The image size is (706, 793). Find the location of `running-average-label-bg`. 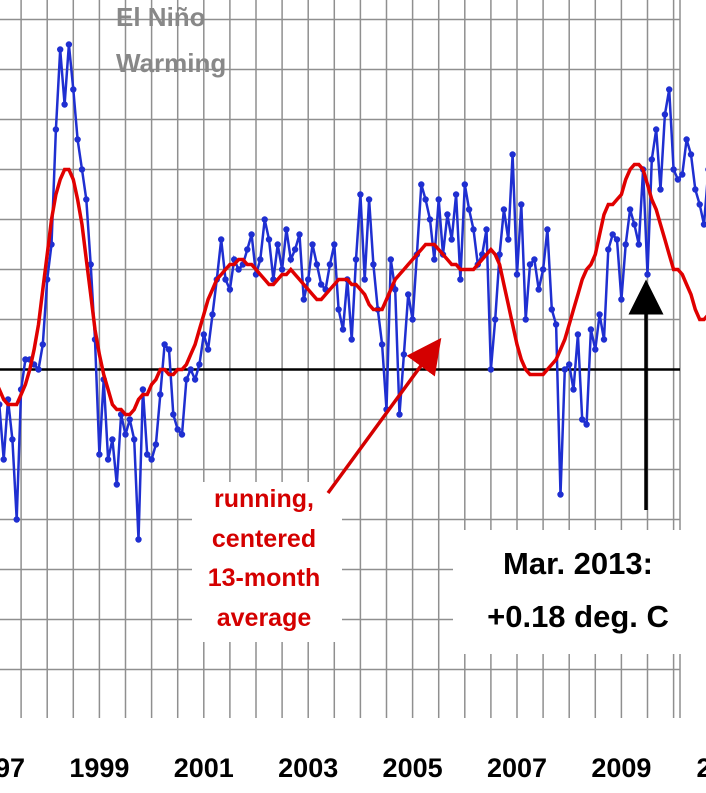

running-average-label-bg is located at coordinates (267, 562).